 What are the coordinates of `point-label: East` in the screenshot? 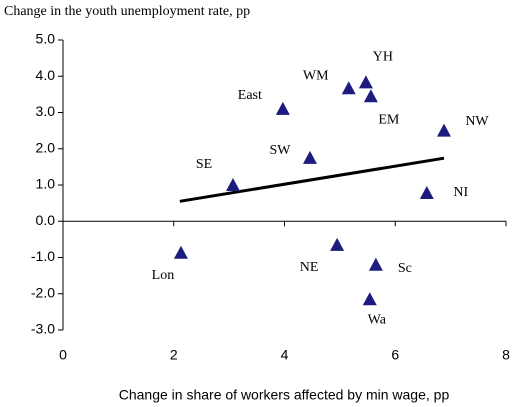 It's located at (250, 95).